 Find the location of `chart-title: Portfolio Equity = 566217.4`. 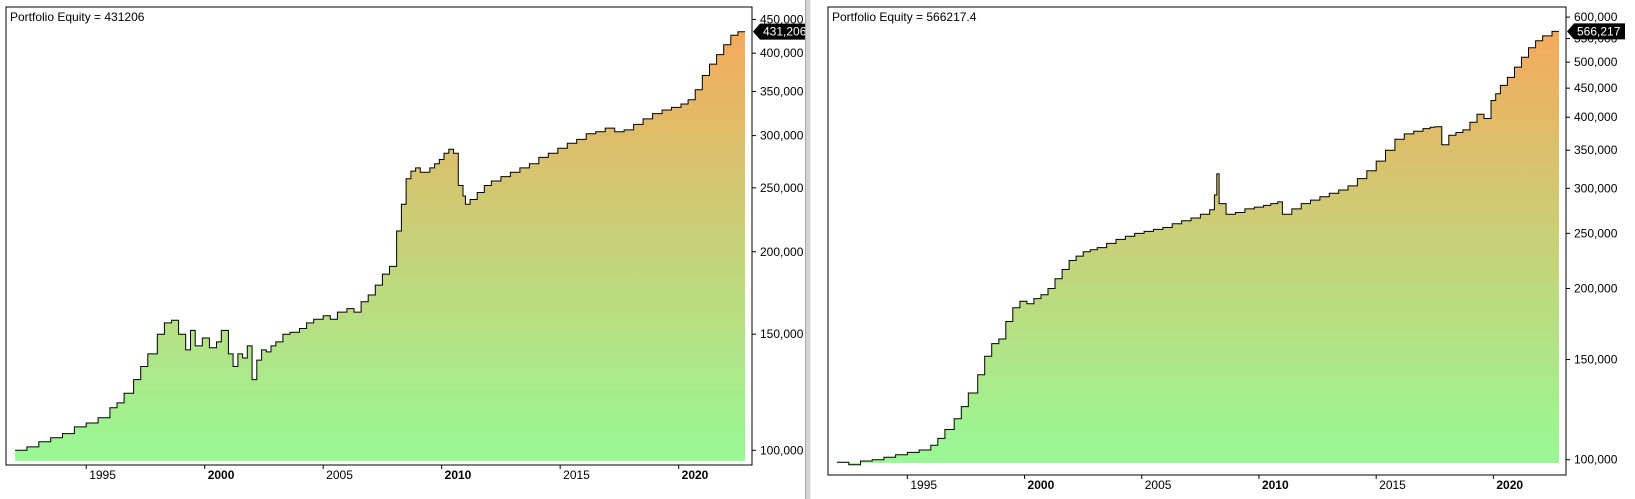

chart-title: Portfolio Equity = 566217.4 is located at coordinates (904, 17).